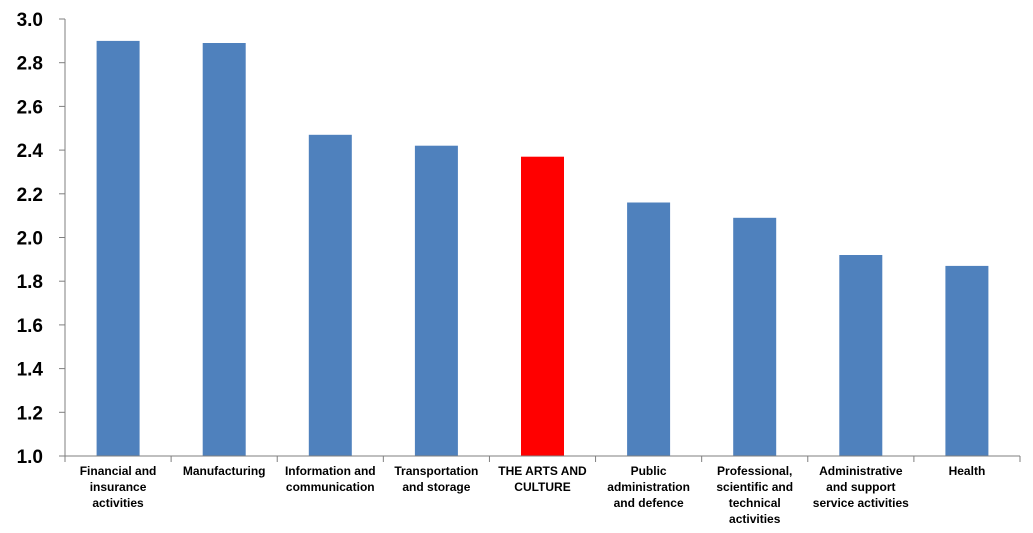  I want to click on x-tick-label-line: Health, so click(967, 471).